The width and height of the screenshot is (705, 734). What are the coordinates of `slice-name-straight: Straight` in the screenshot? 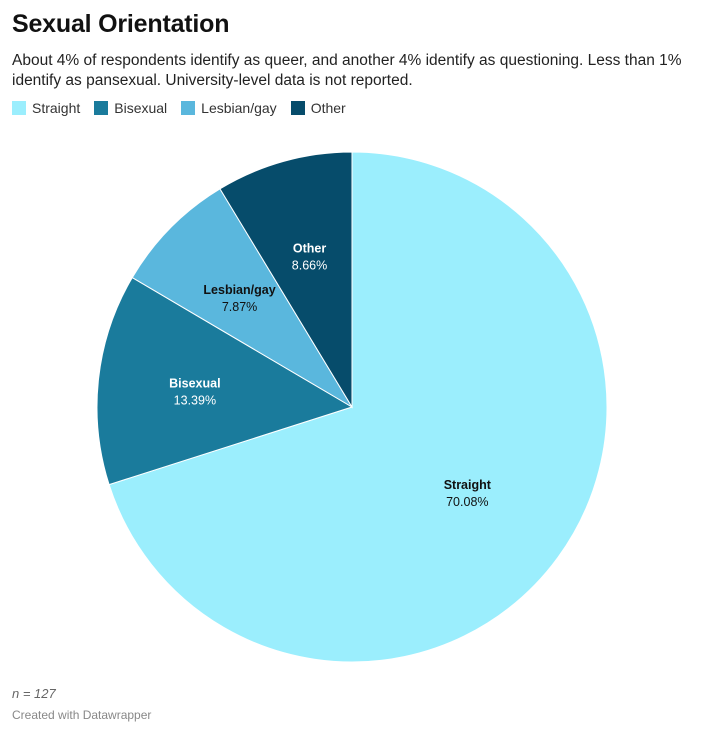 It's located at (468, 485).